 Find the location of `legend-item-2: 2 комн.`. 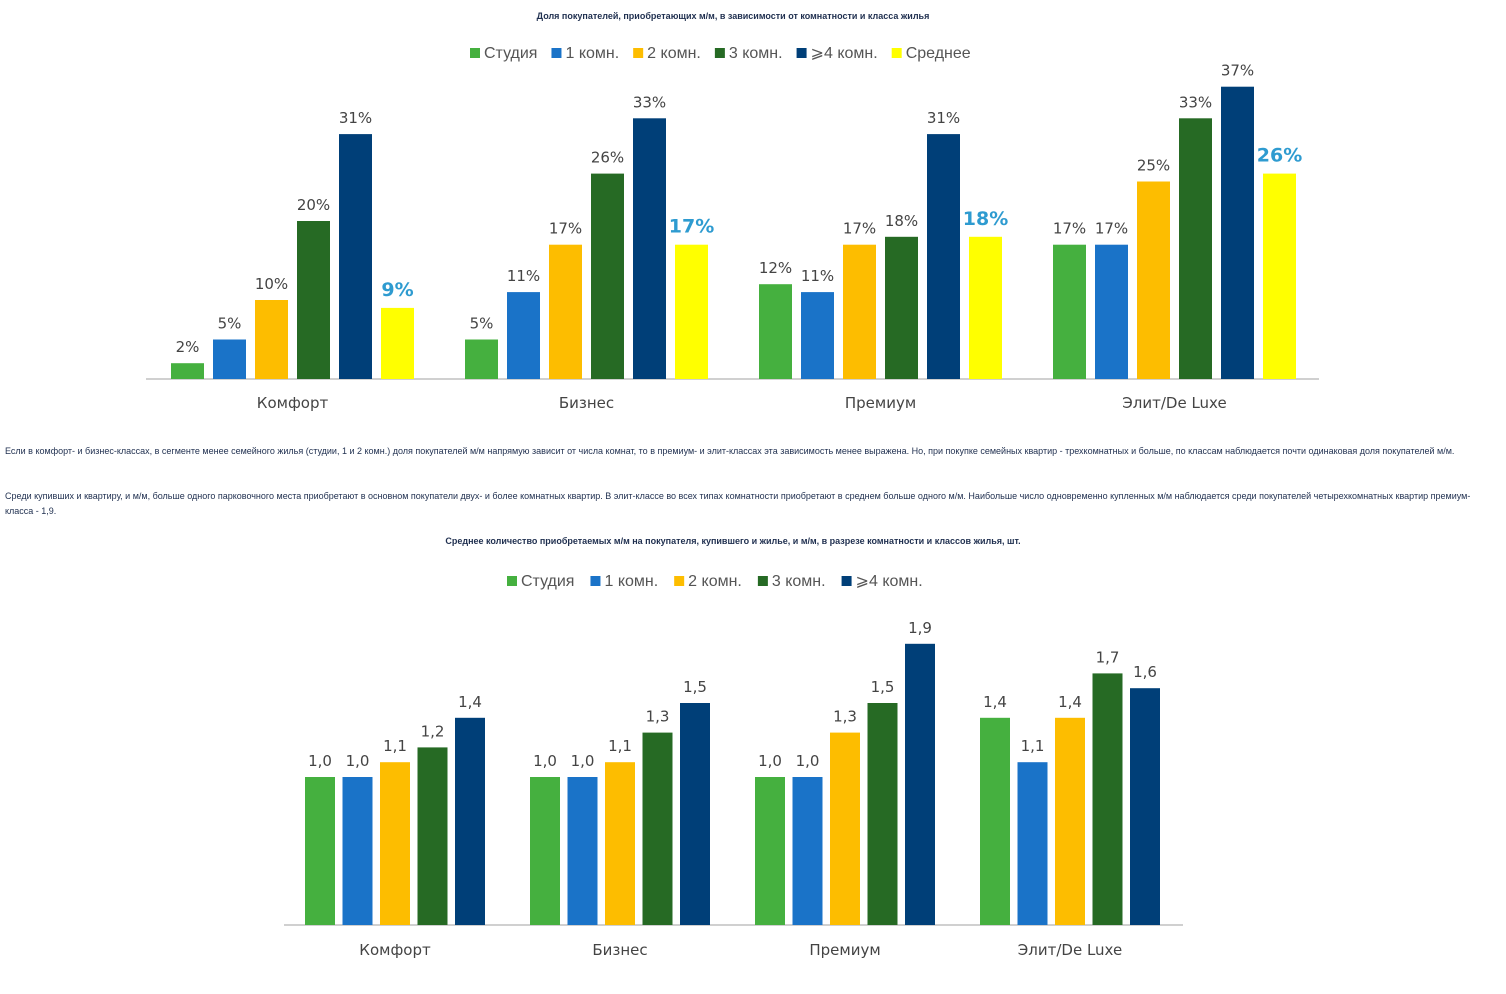

legend-item-2: 2 комн. is located at coordinates (667, 53).